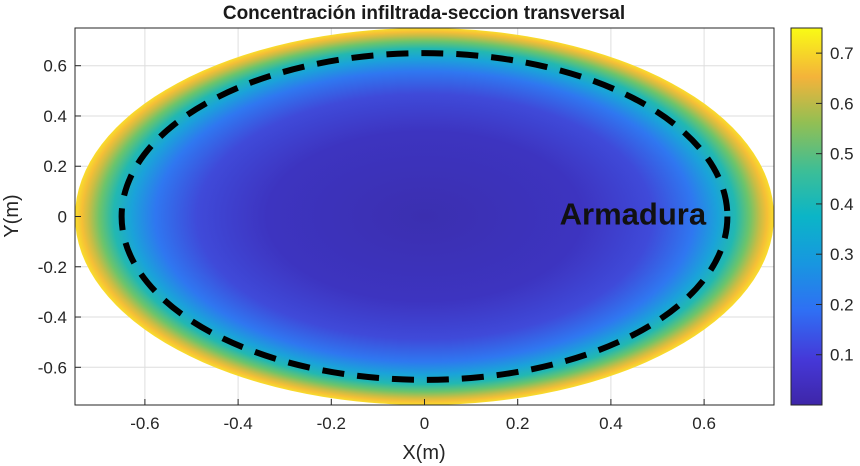  I want to click on colorbar-tick-label: 0.3, so click(842, 254).